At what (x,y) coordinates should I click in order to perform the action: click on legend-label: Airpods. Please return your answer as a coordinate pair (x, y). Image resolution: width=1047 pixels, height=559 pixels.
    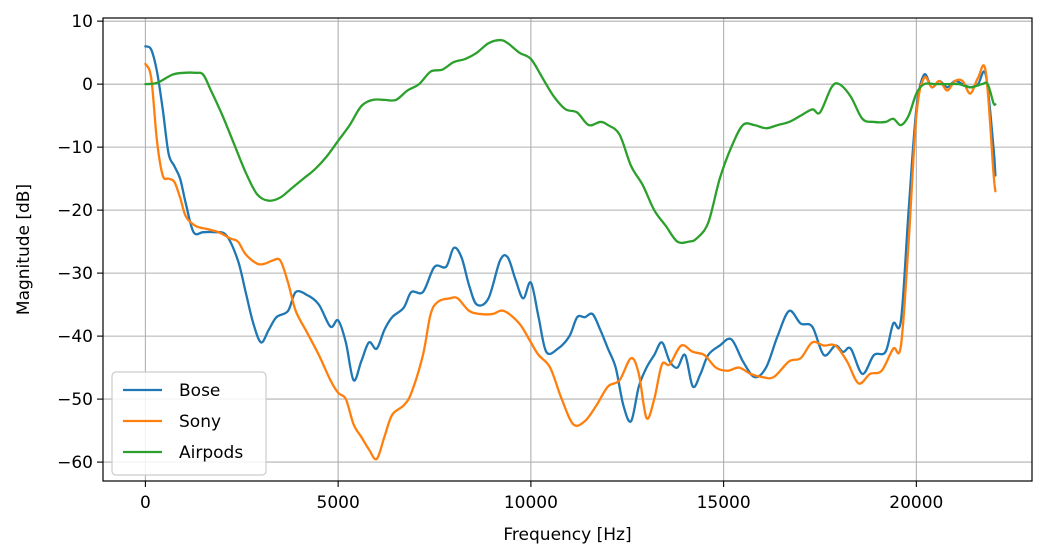
    Looking at the image, I should click on (211, 453).